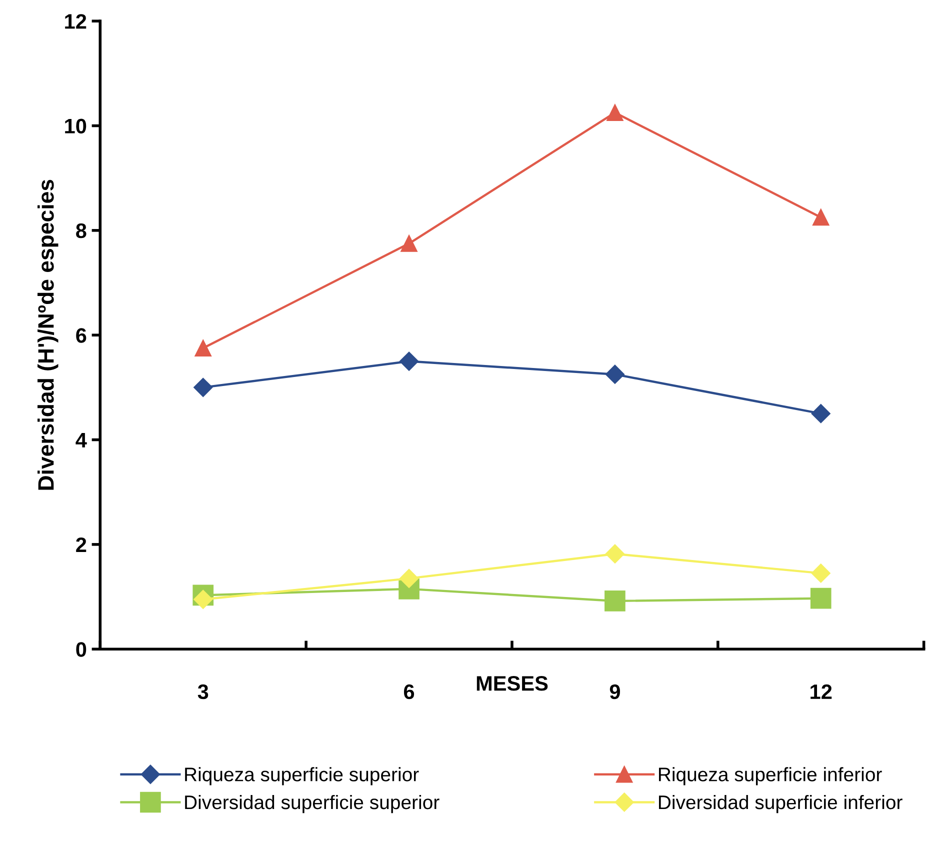 This screenshot has width=936, height=843. What do you see at coordinates (312, 804) in the screenshot?
I see `legend-label: Diversidad superficie superior` at bounding box center [312, 804].